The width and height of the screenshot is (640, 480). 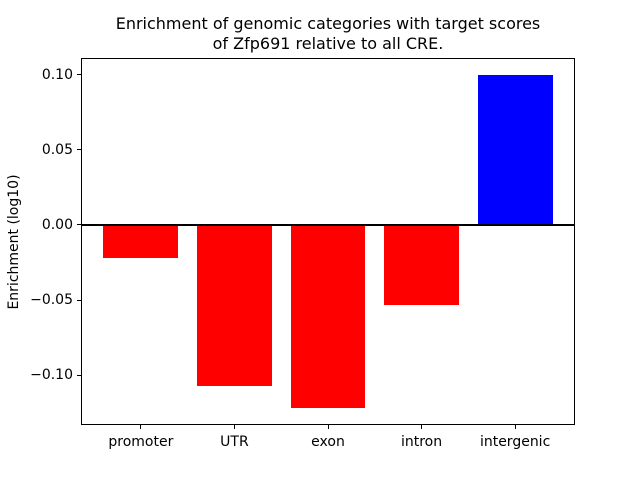 I want to click on y-tick-−0.10, so click(x=79, y=375).